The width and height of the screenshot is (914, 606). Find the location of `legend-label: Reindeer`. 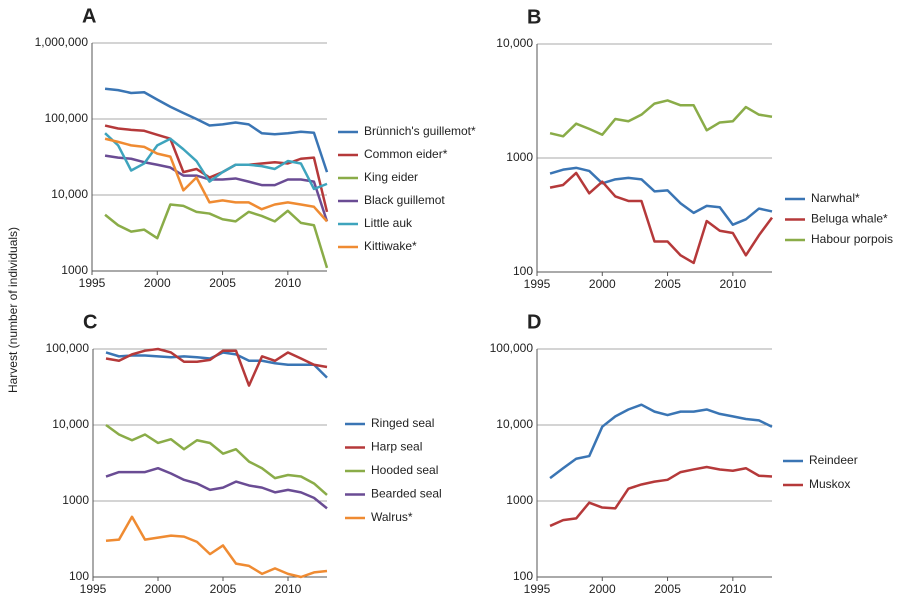

legend-label: Reindeer is located at coordinates (833, 460).